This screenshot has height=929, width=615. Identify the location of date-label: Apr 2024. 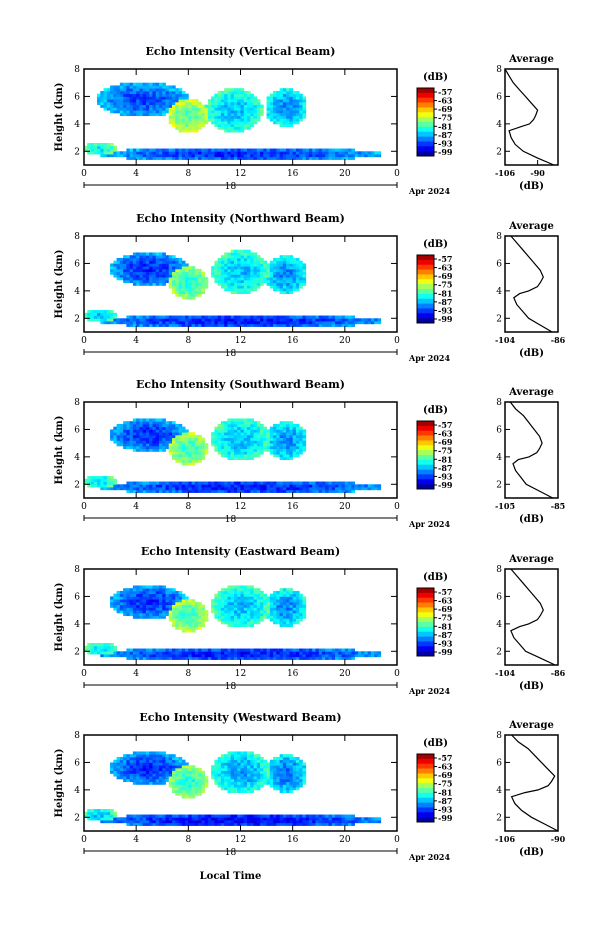
(429, 358).